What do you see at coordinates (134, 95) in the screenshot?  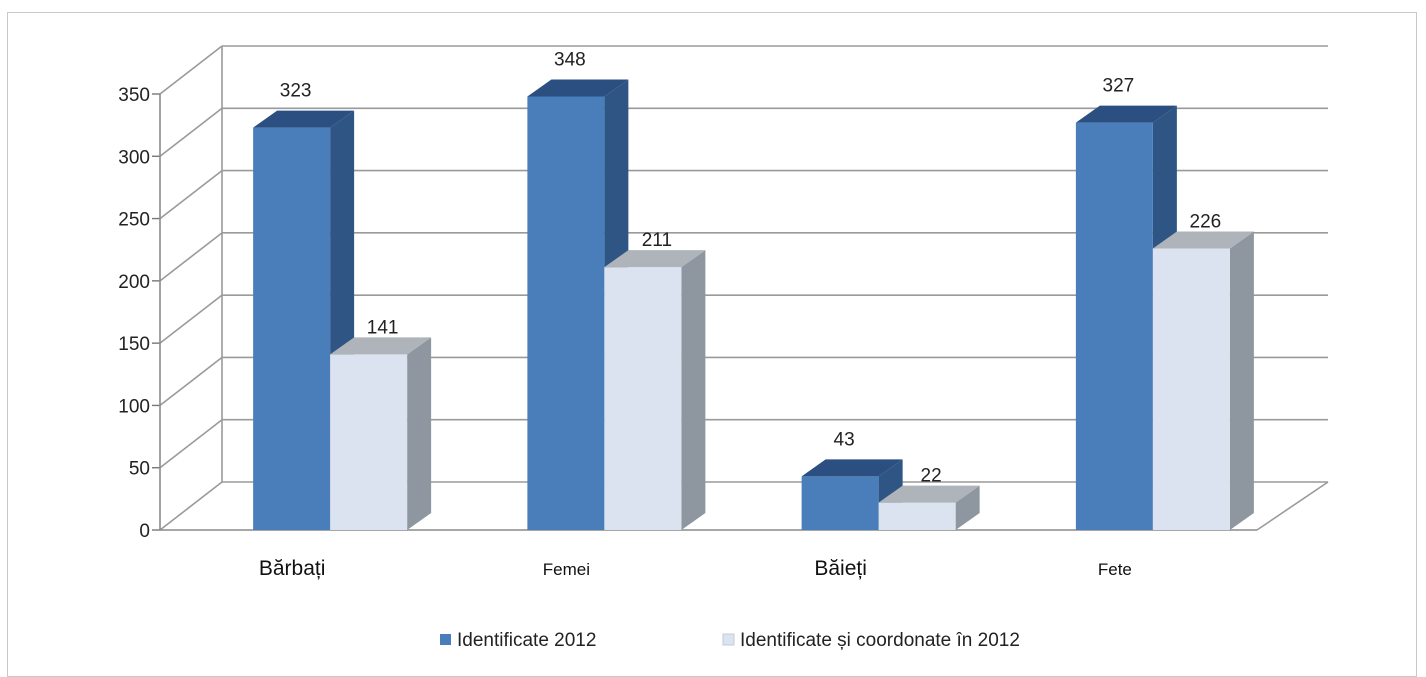 I see `y-tick-label: 350` at bounding box center [134, 95].